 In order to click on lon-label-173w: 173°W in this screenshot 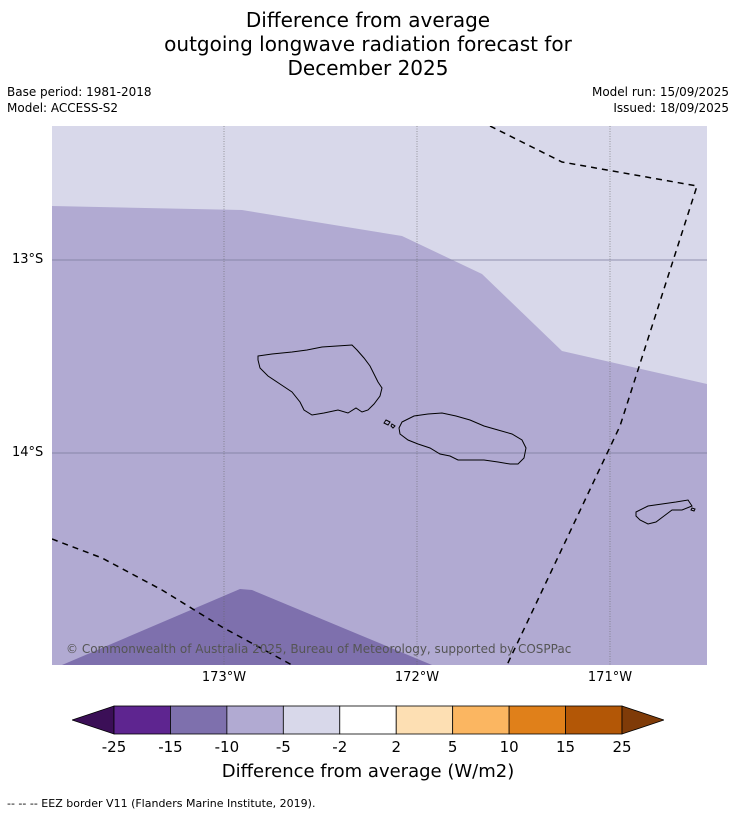, I will do `click(224, 677)`.